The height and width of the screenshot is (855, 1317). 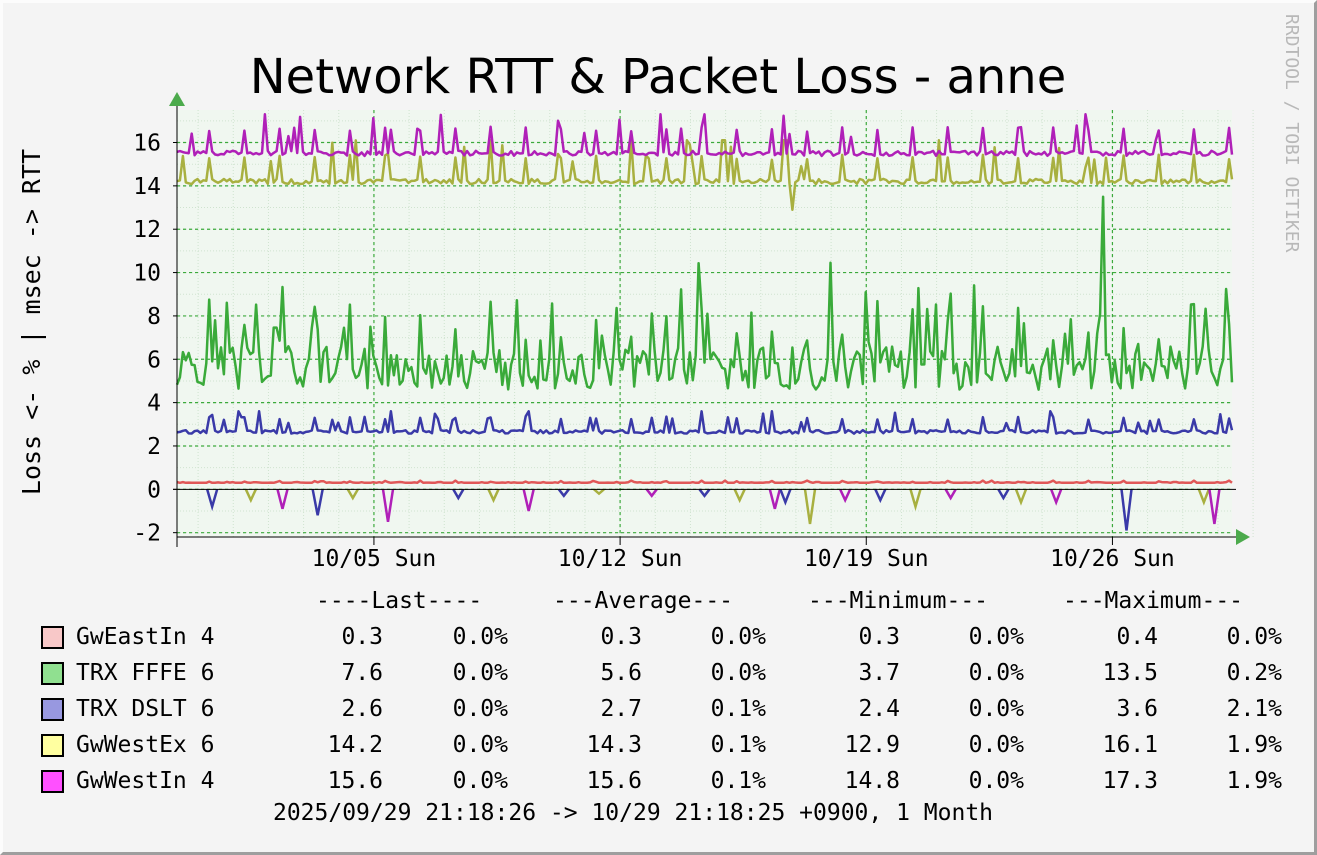 What do you see at coordinates (1153, 601) in the screenshot?
I see `legend-header: ---Maximum---` at bounding box center [1153, 601].